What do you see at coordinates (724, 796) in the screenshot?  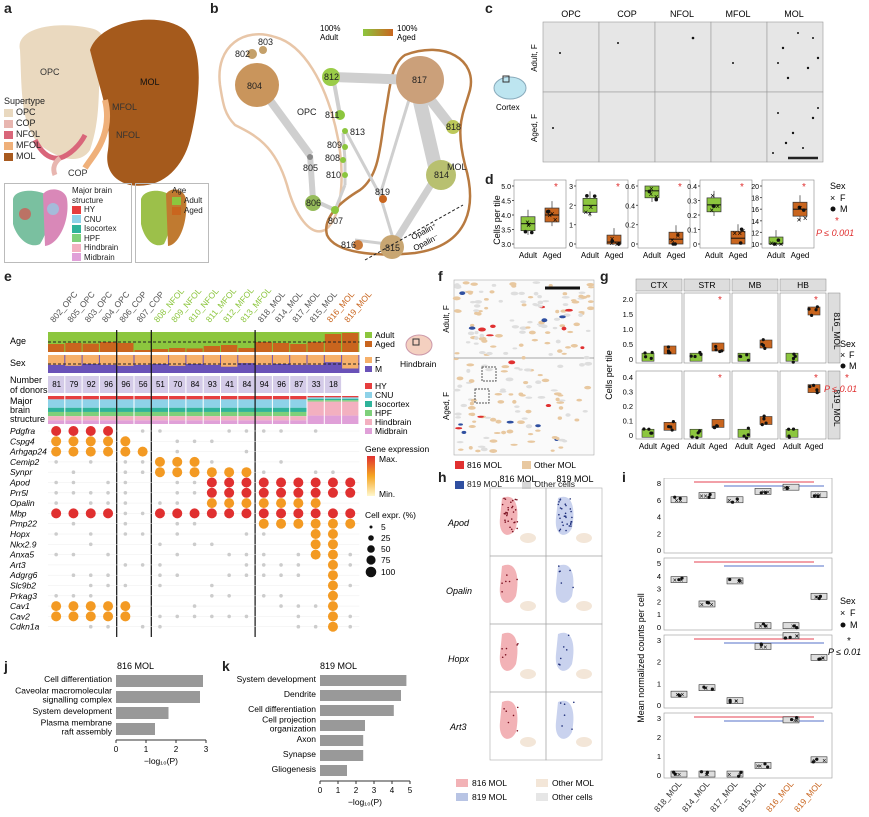 I see `x-label: 817_MOL` at bounding box center [724, 796].